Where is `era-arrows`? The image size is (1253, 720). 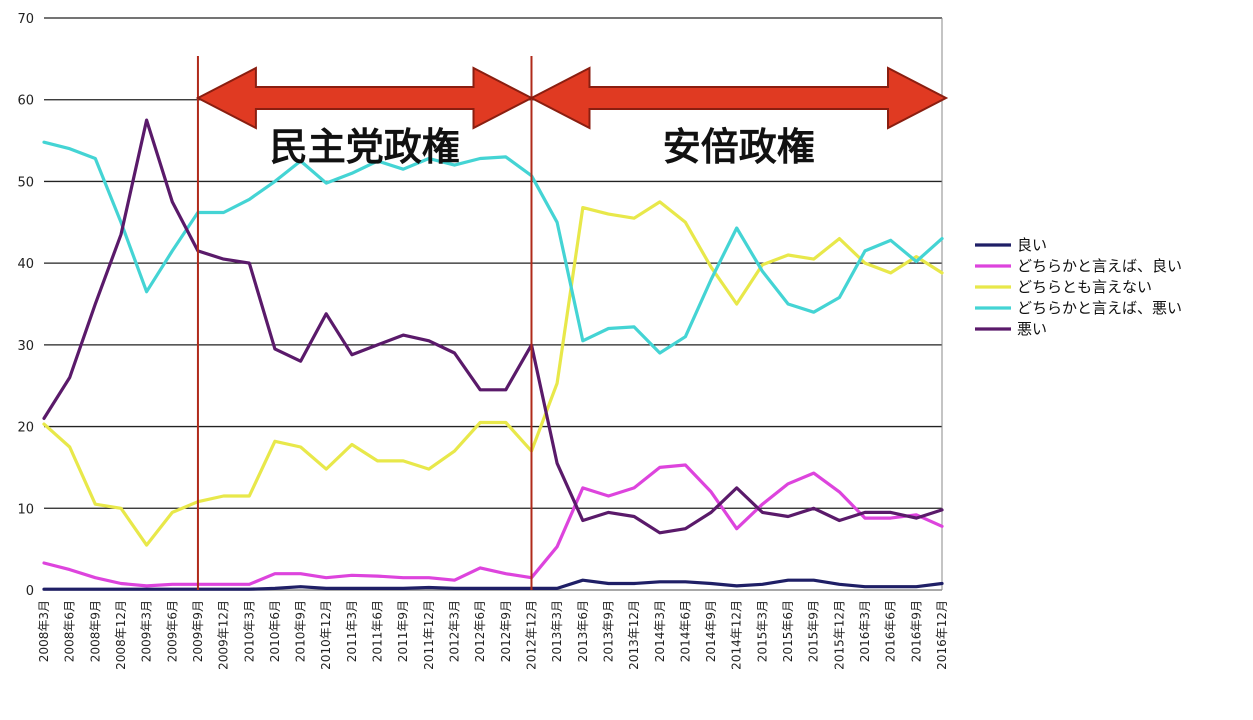 era-arrows is located at coordinates (572, 98).